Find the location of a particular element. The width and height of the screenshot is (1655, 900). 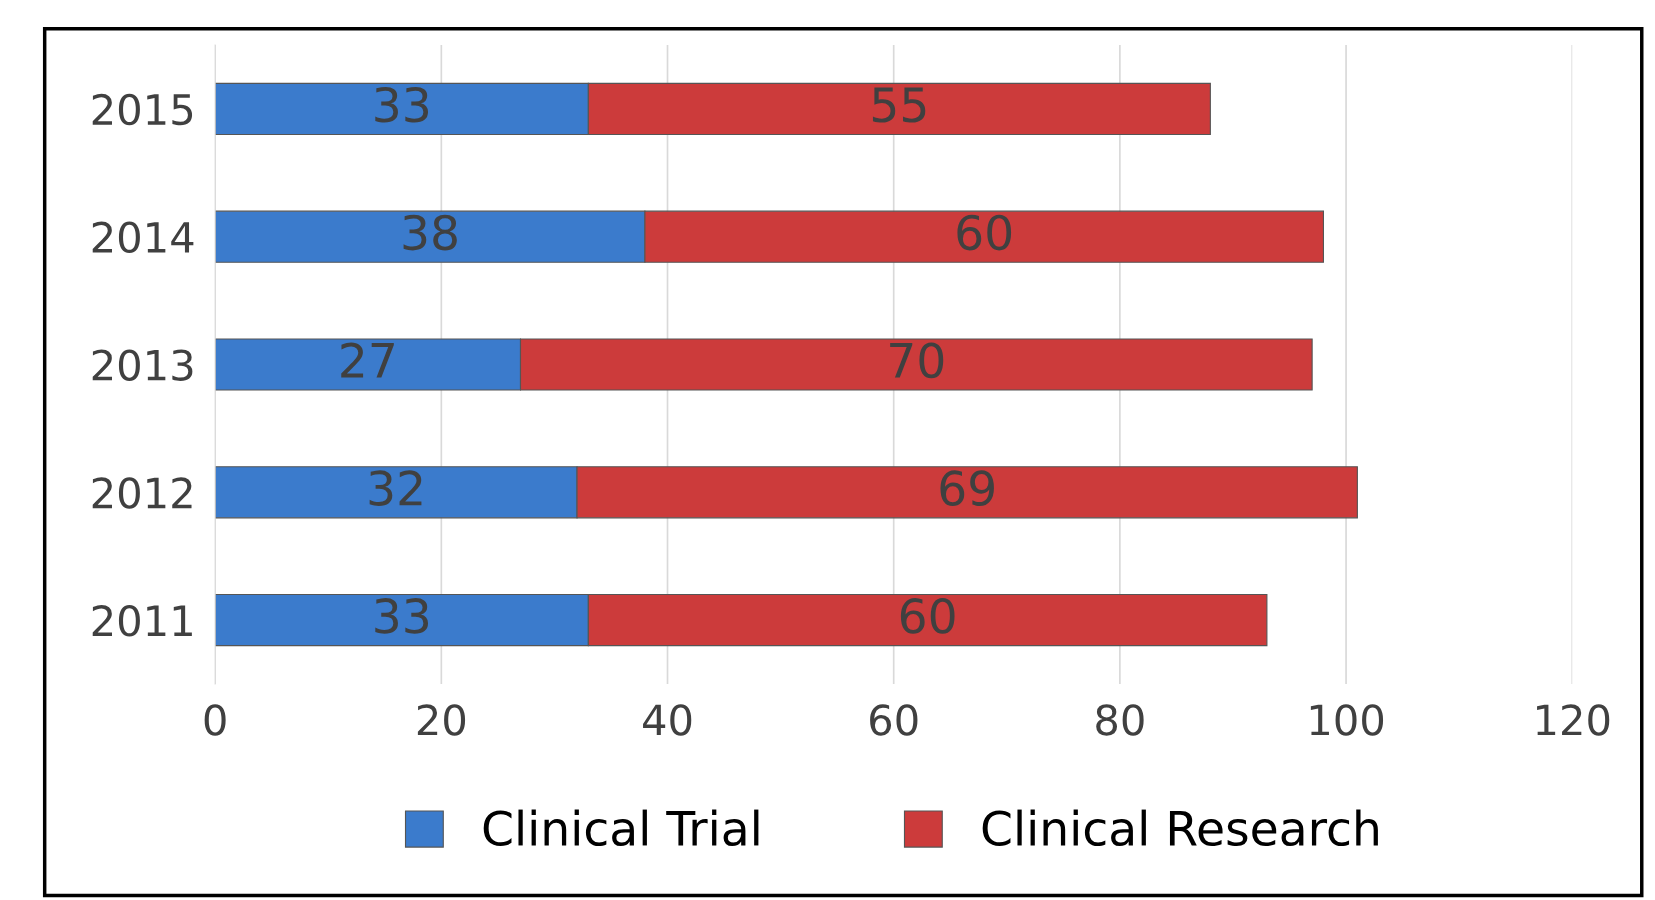

y-tick-label: 2013 is located at coordinates (142, 365).